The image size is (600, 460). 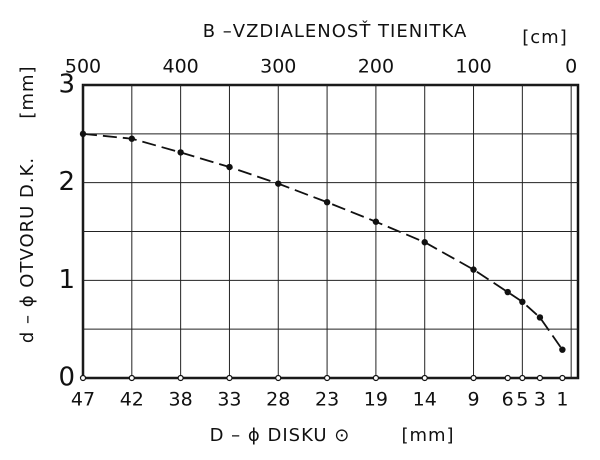 What do you see at coordinates (278, 67) in the screenshot?
I see `top-tick-label: 300` at bounding box center [278, 67].